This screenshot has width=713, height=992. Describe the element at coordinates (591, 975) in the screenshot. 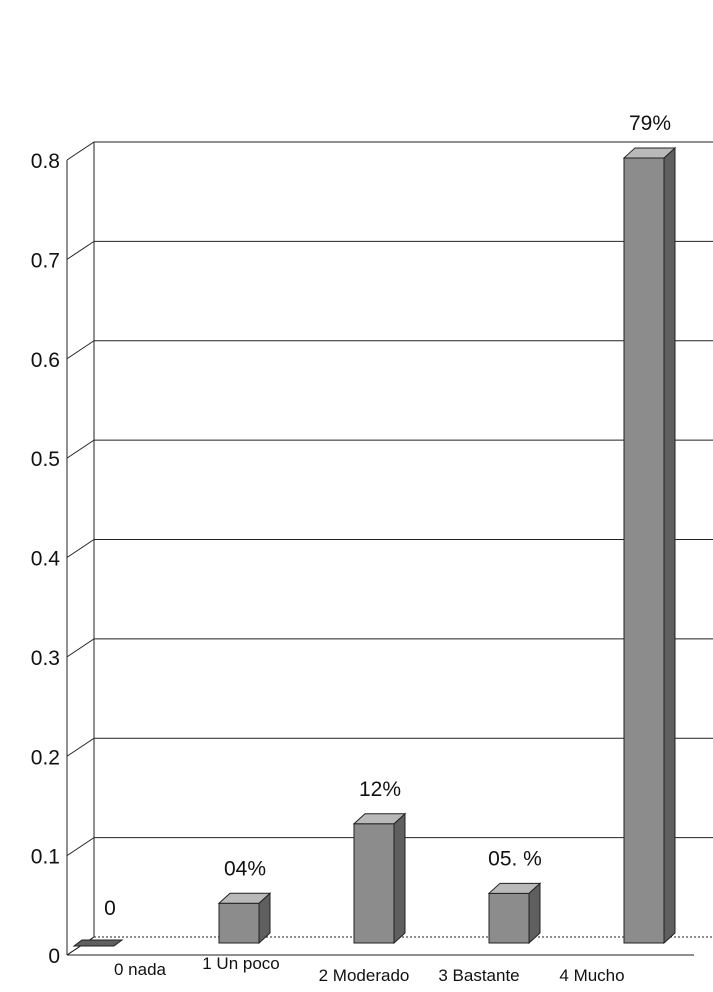

I see `category-label: 4 Mucho` at that location.